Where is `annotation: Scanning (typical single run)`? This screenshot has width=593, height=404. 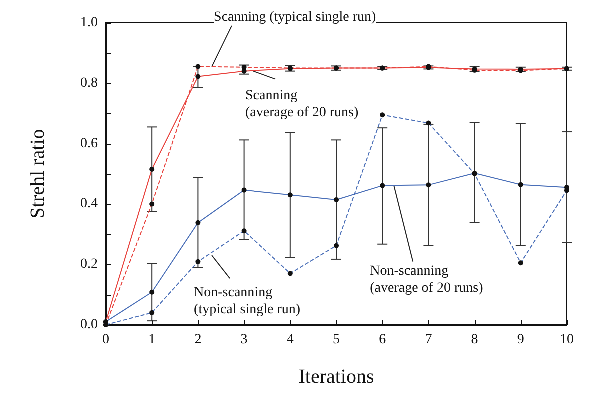
annotation: Scanning (typical single run) is located at coordinates (295, 17).